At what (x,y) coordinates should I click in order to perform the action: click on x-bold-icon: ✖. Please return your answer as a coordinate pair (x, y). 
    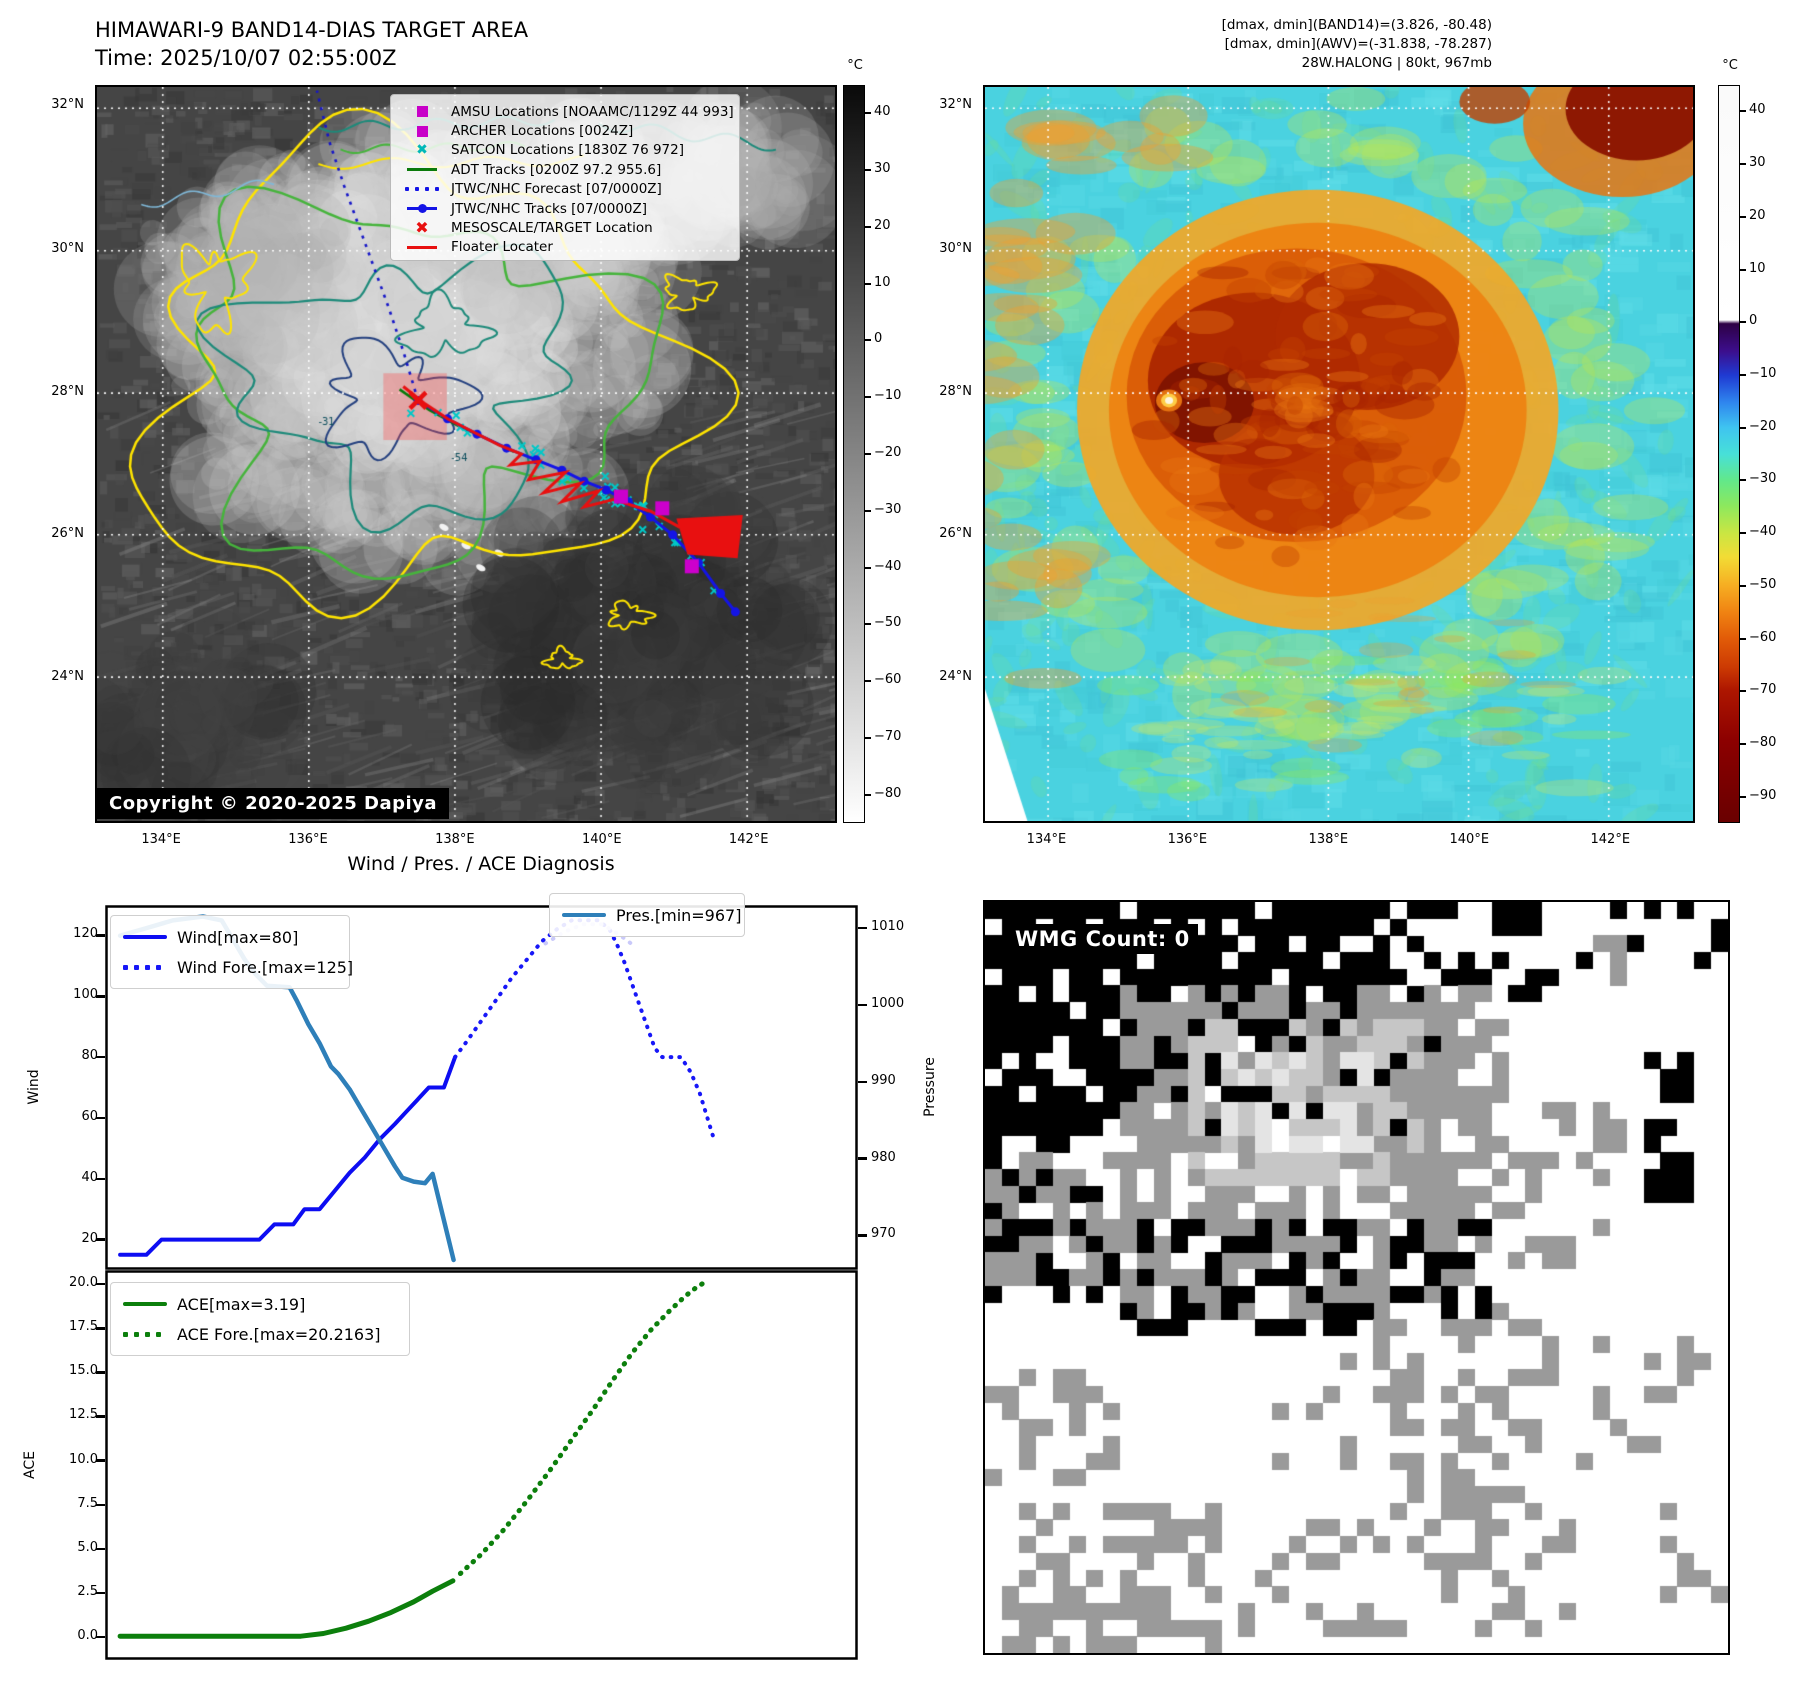
    Looking at the image, I should click on (422, 228).